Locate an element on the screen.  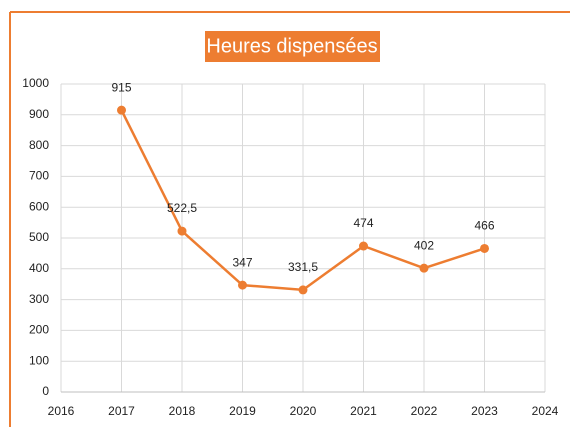
chart-title: Heures dispensées is located at coordinates (291, 46).